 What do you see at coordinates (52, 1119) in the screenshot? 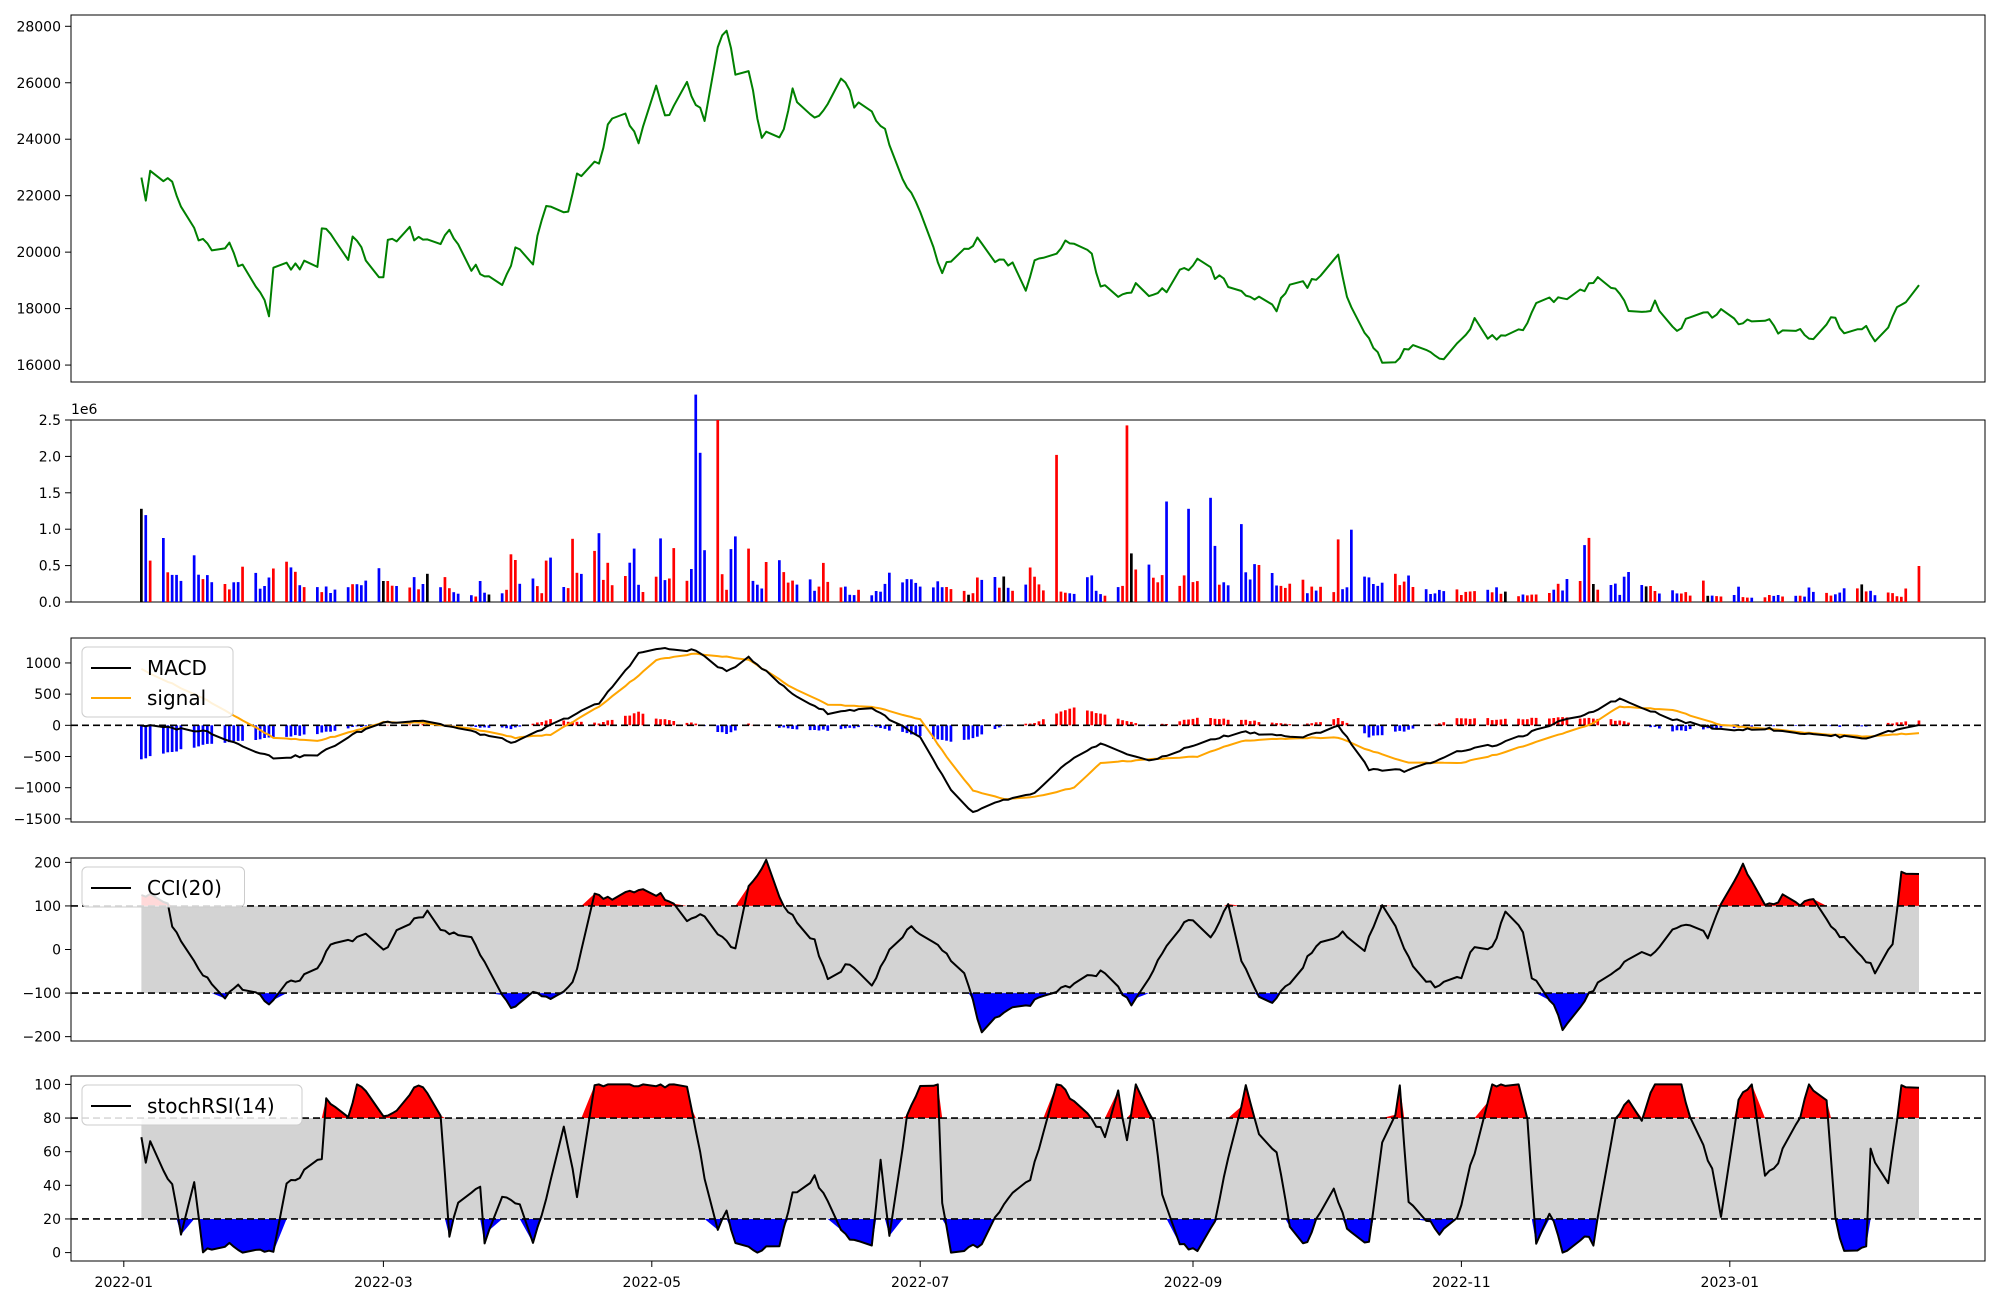
I see `stoch-y-tick-label: 80` at bounding box center [52, 1119].